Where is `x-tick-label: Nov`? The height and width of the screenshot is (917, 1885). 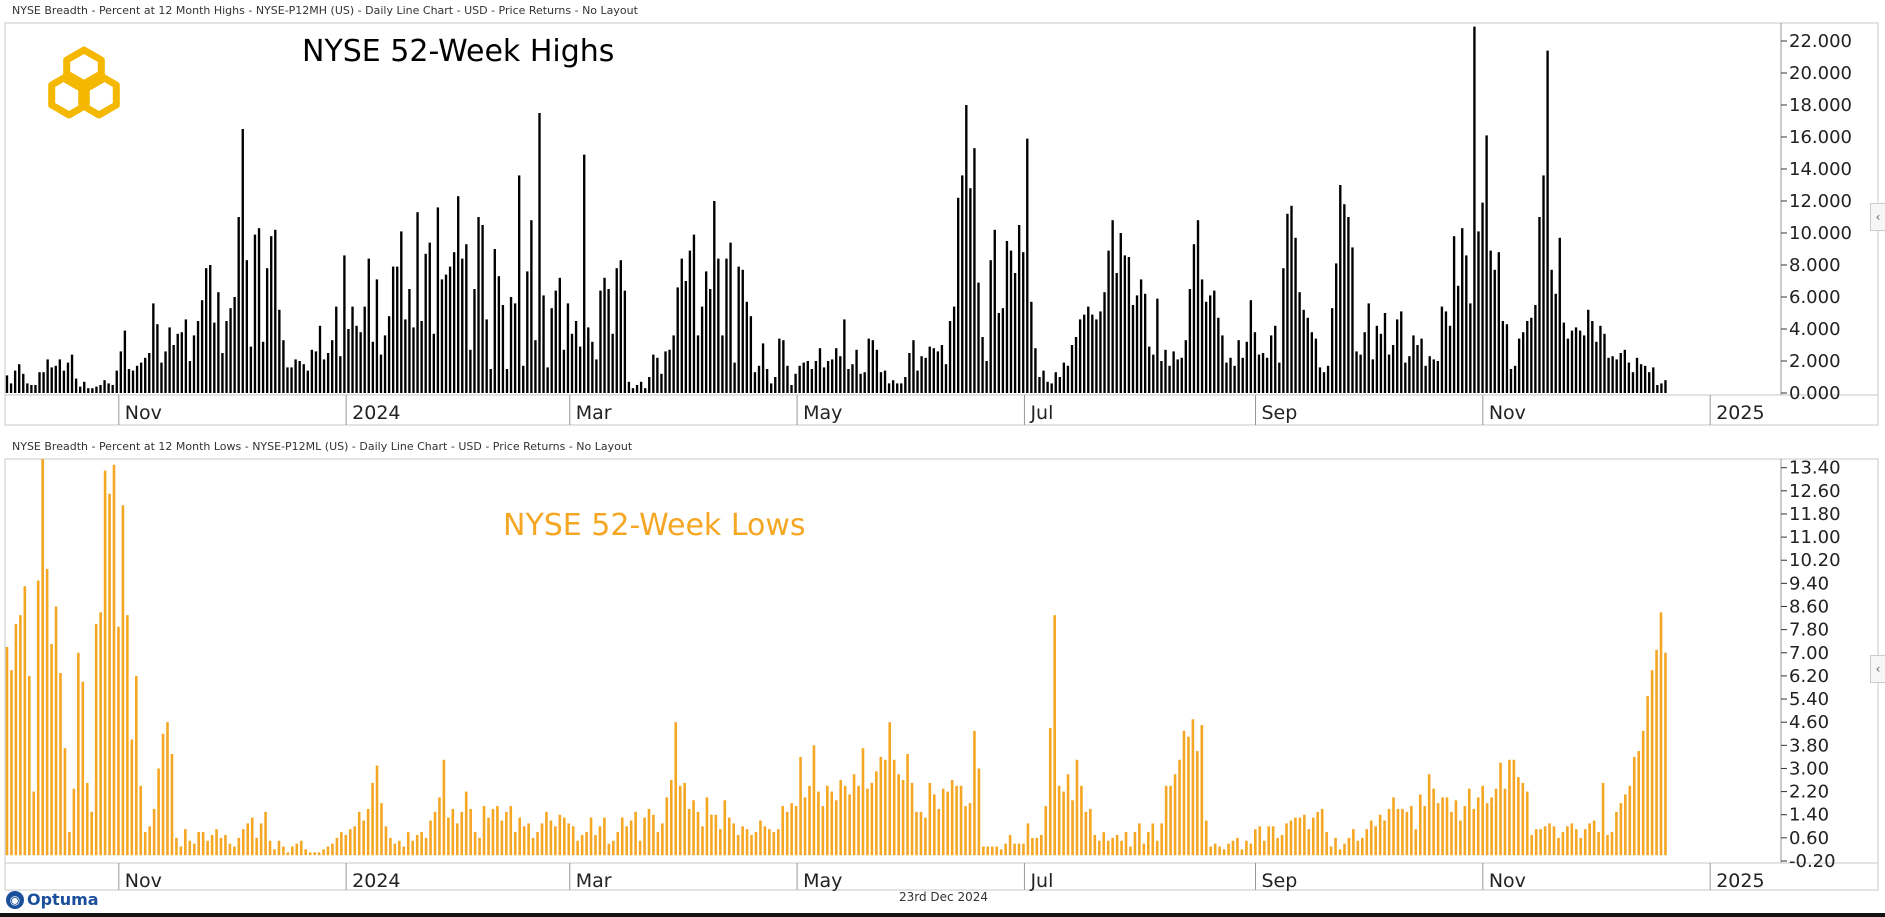 x-tick-label: Nov is located at coordinates (1507, 413).